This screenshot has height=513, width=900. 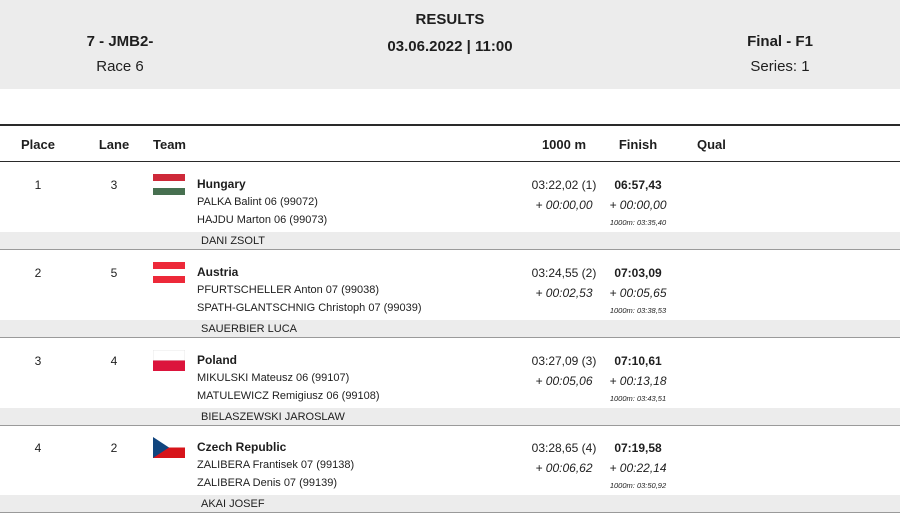 I want to click on split-time: 03:24,55 (2), so click(x=564, y=273).